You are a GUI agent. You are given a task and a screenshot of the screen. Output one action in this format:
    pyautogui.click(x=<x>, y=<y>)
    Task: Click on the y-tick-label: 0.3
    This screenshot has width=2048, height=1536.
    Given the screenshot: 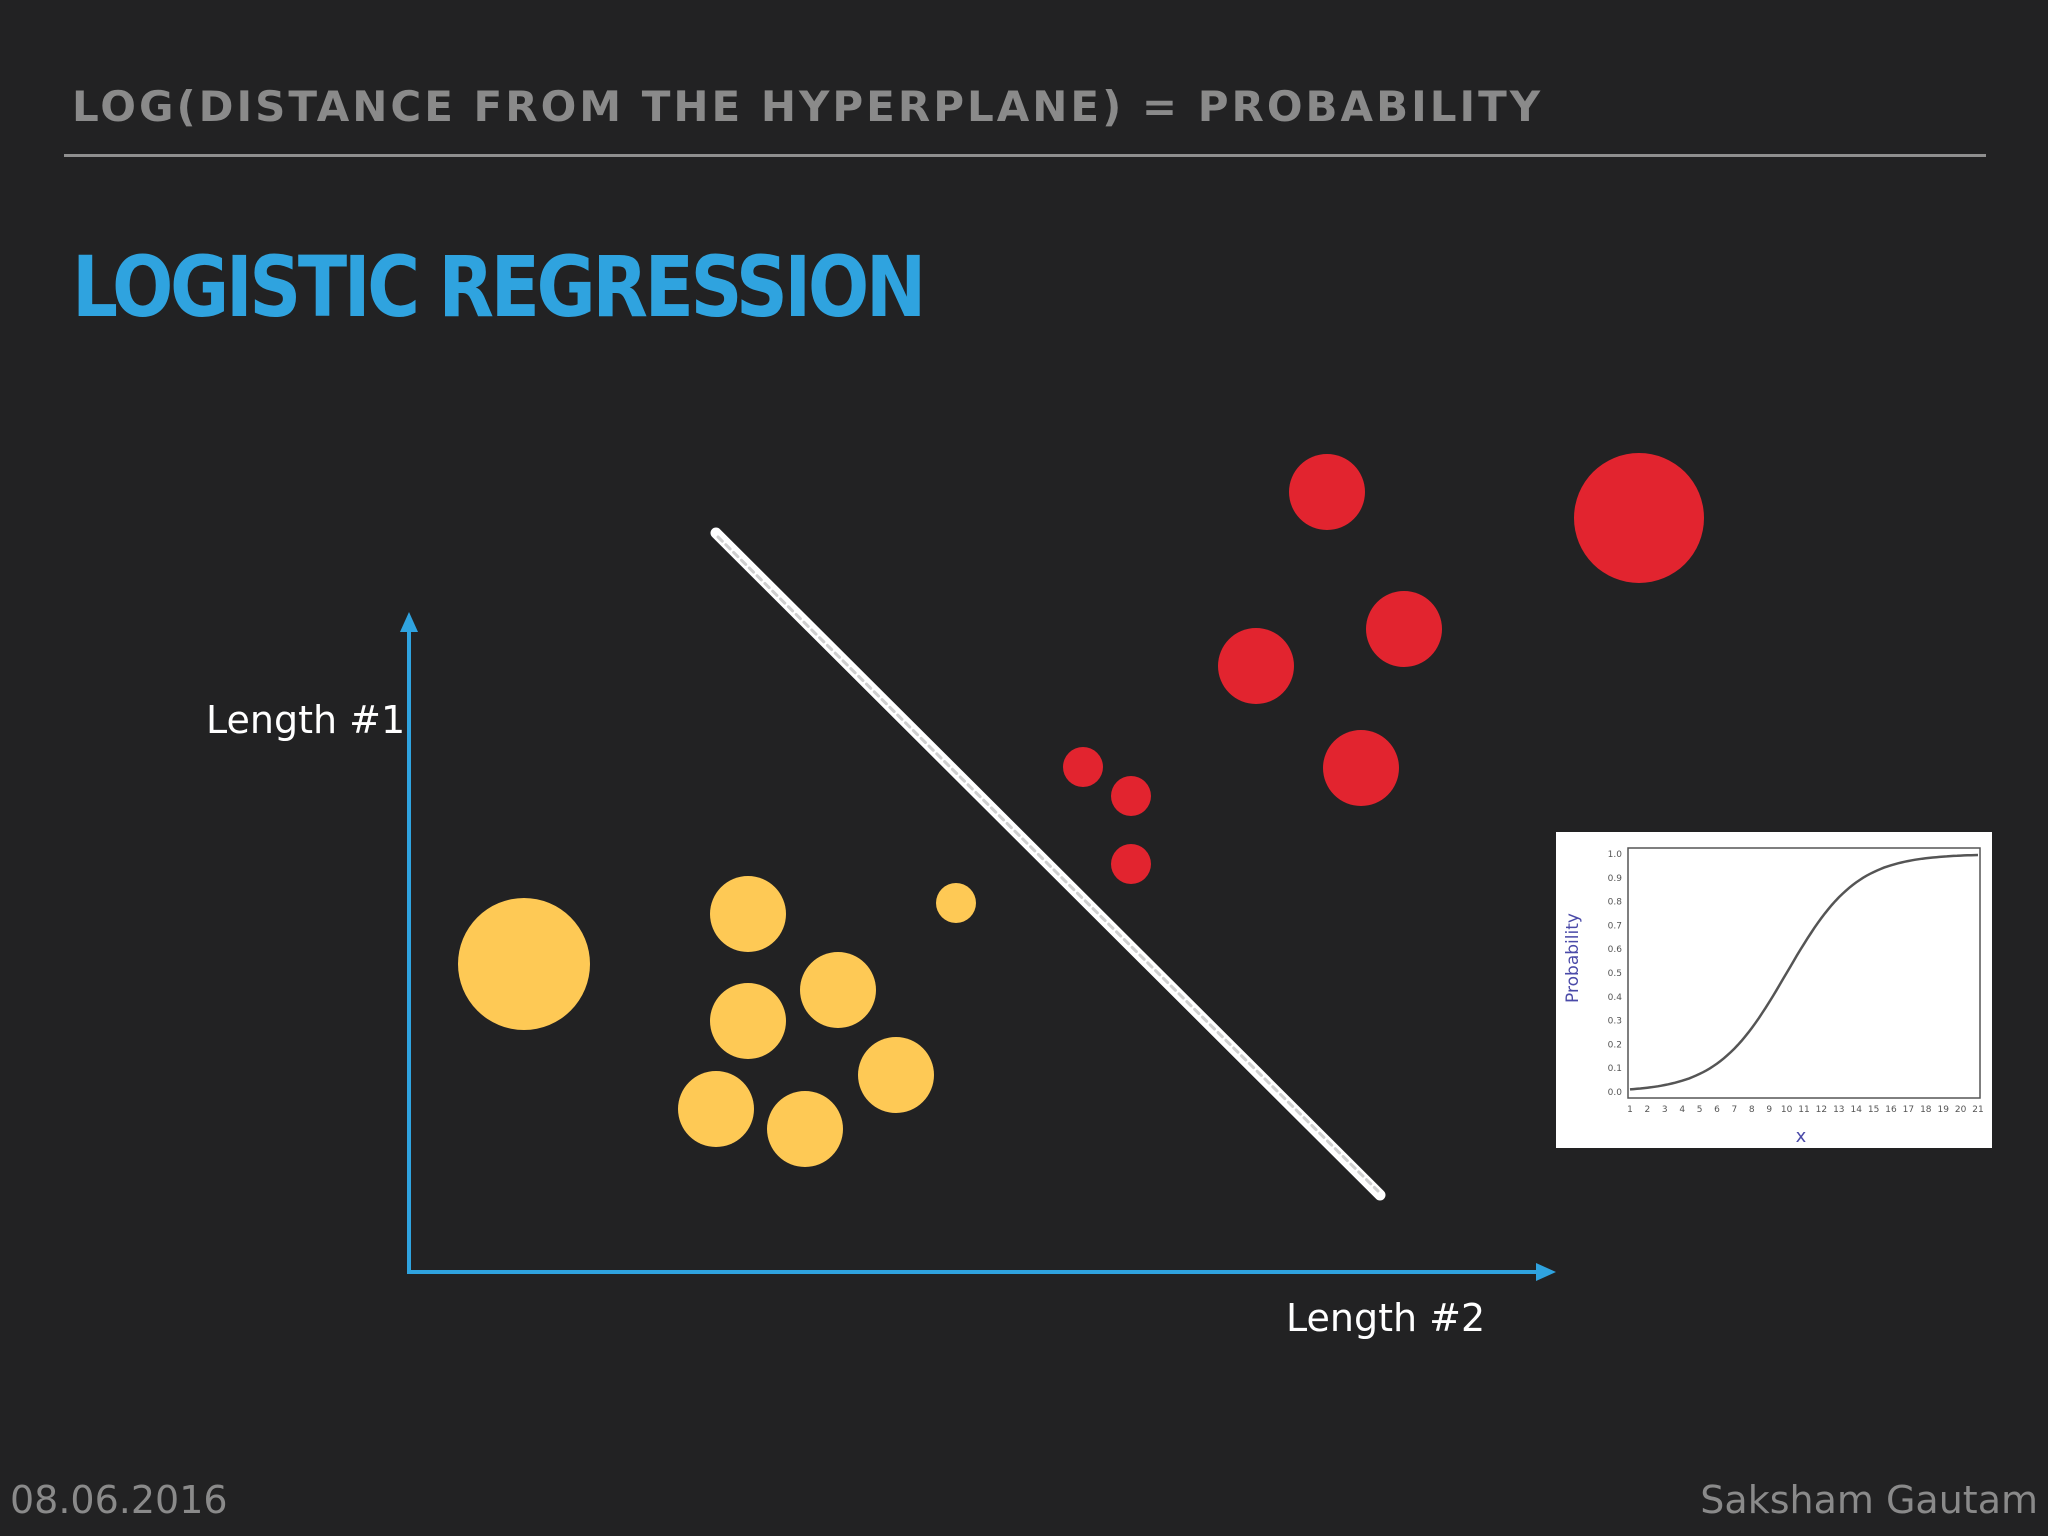 What is the action you would take?
    pyautogui.click(x=1615, y=1022)
    